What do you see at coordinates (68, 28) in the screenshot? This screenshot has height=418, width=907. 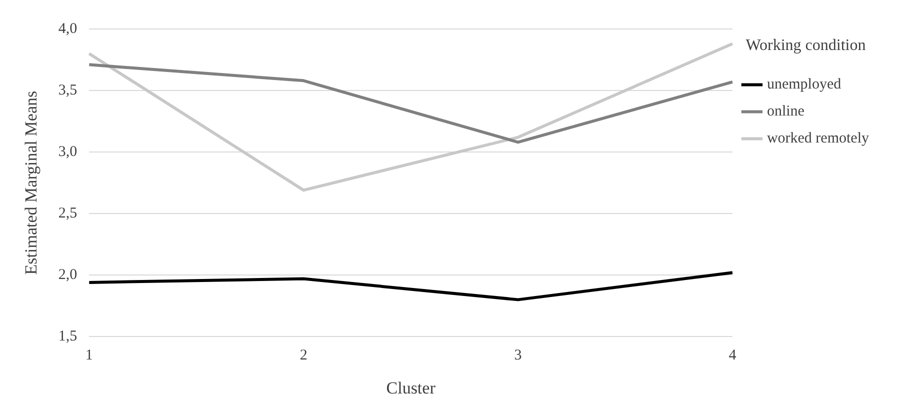 I see `y-tick-label: 4,0` at bounding box center [68, 28].